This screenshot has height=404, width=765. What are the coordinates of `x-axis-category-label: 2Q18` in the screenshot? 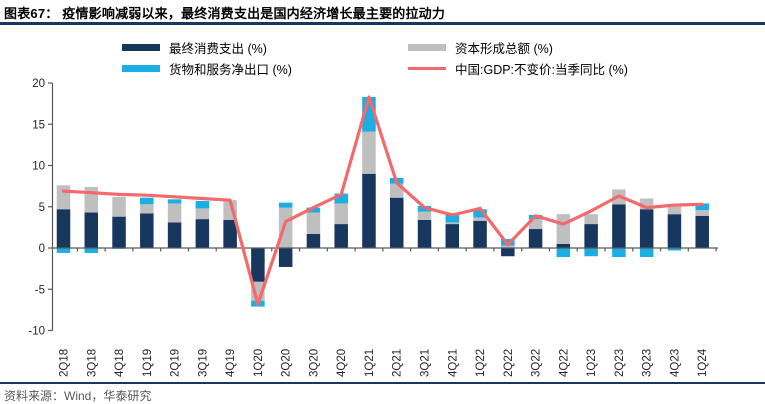 It's located at (65, 363).